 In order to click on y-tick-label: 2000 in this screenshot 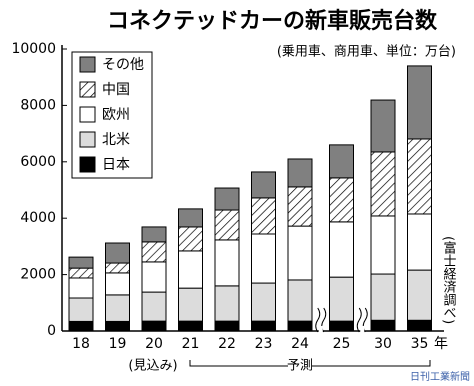, I will do `click(38, 275)`.